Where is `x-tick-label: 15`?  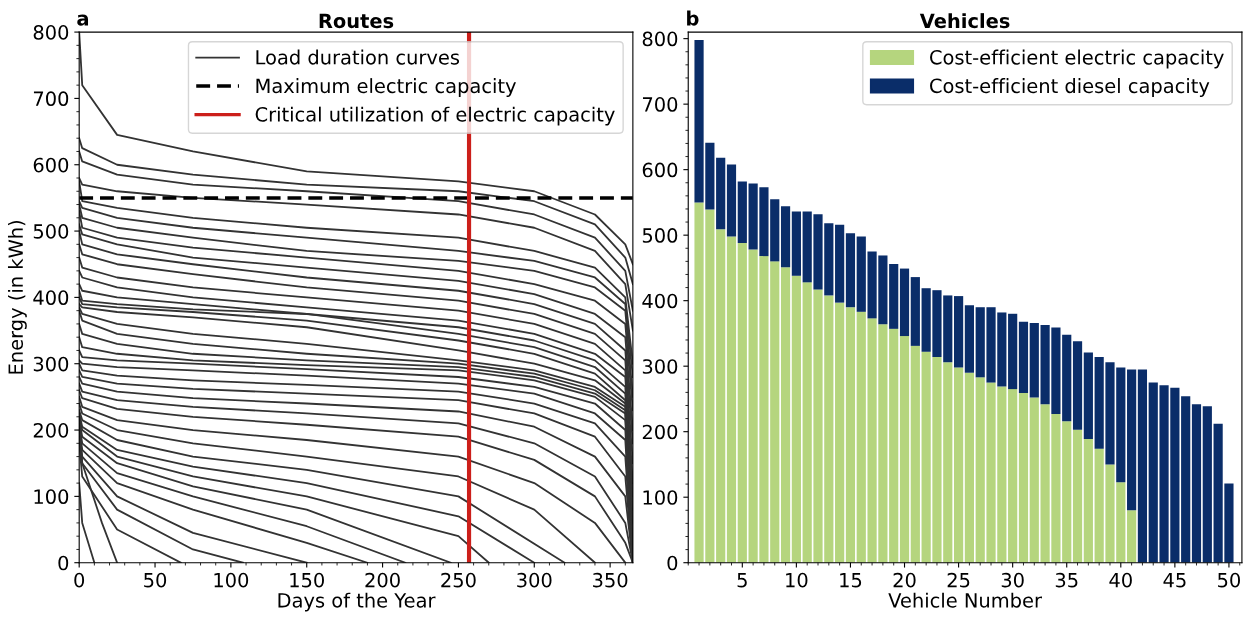
x-tick-label: 15 is located at coordinates (851, 580).